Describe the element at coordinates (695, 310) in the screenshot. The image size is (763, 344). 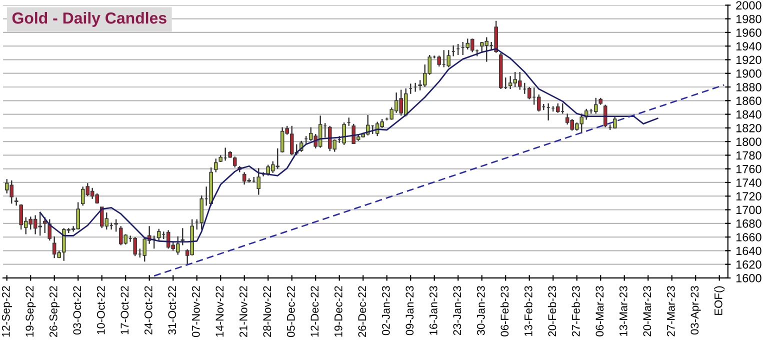
I see `x-tick-label: 03-Apr-23` at that location.